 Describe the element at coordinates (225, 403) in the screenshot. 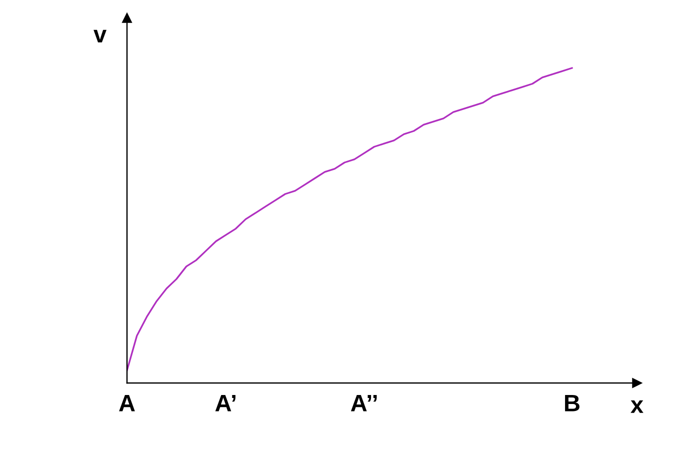

I see `x-tick-label: A’` at that location.